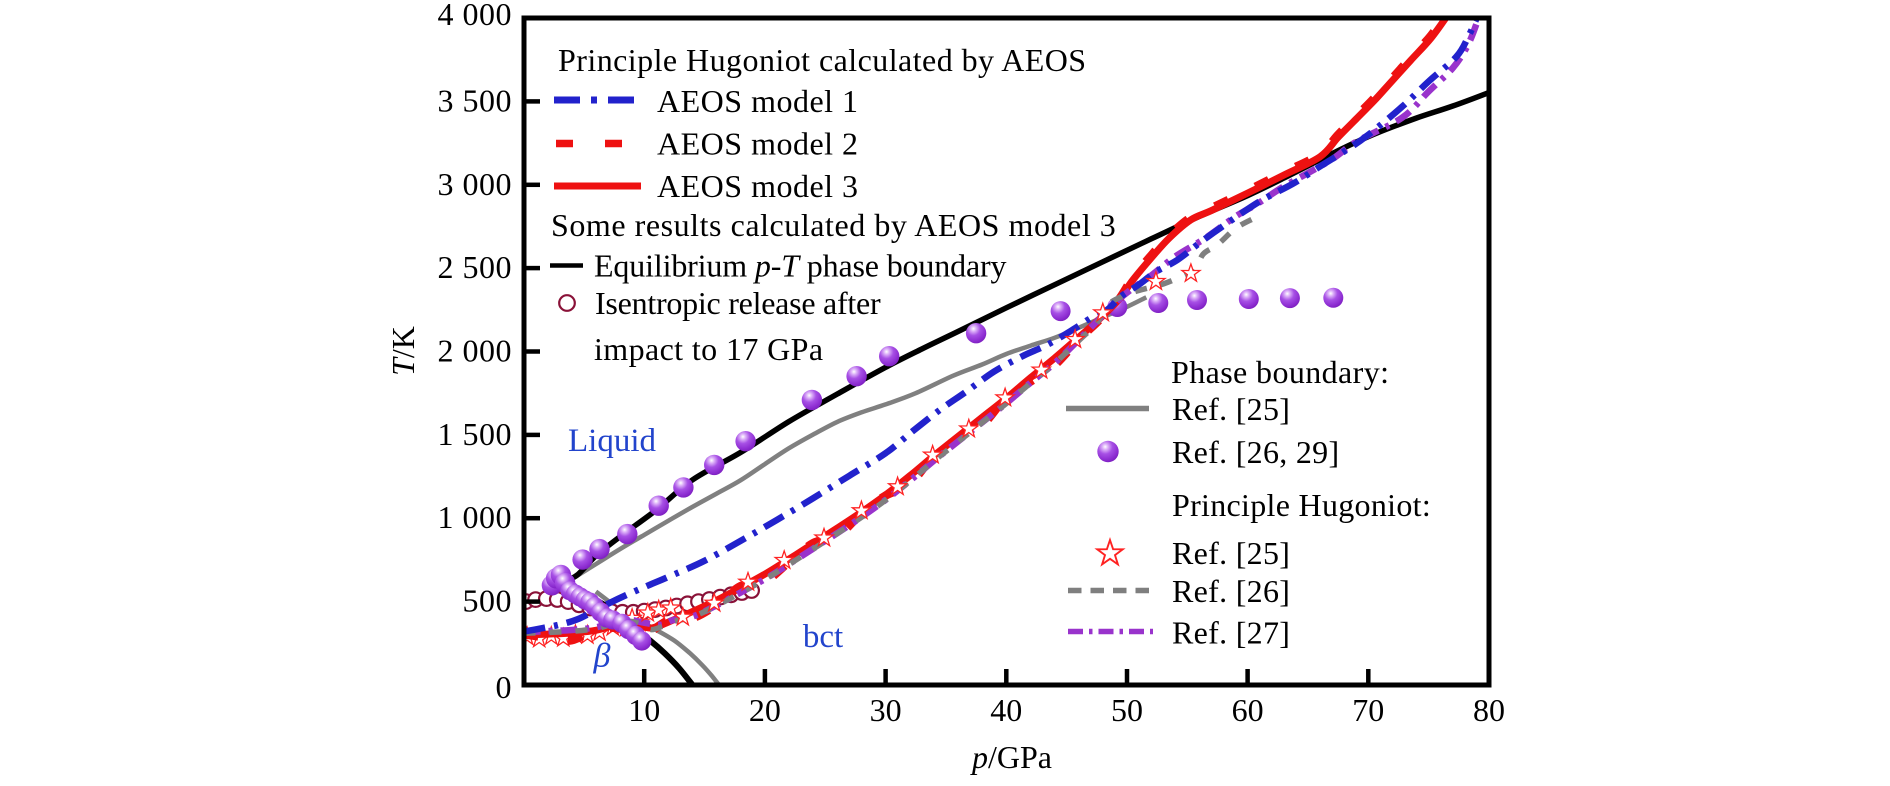  I want to click on svg-text: 1 500, so click(475, 434).